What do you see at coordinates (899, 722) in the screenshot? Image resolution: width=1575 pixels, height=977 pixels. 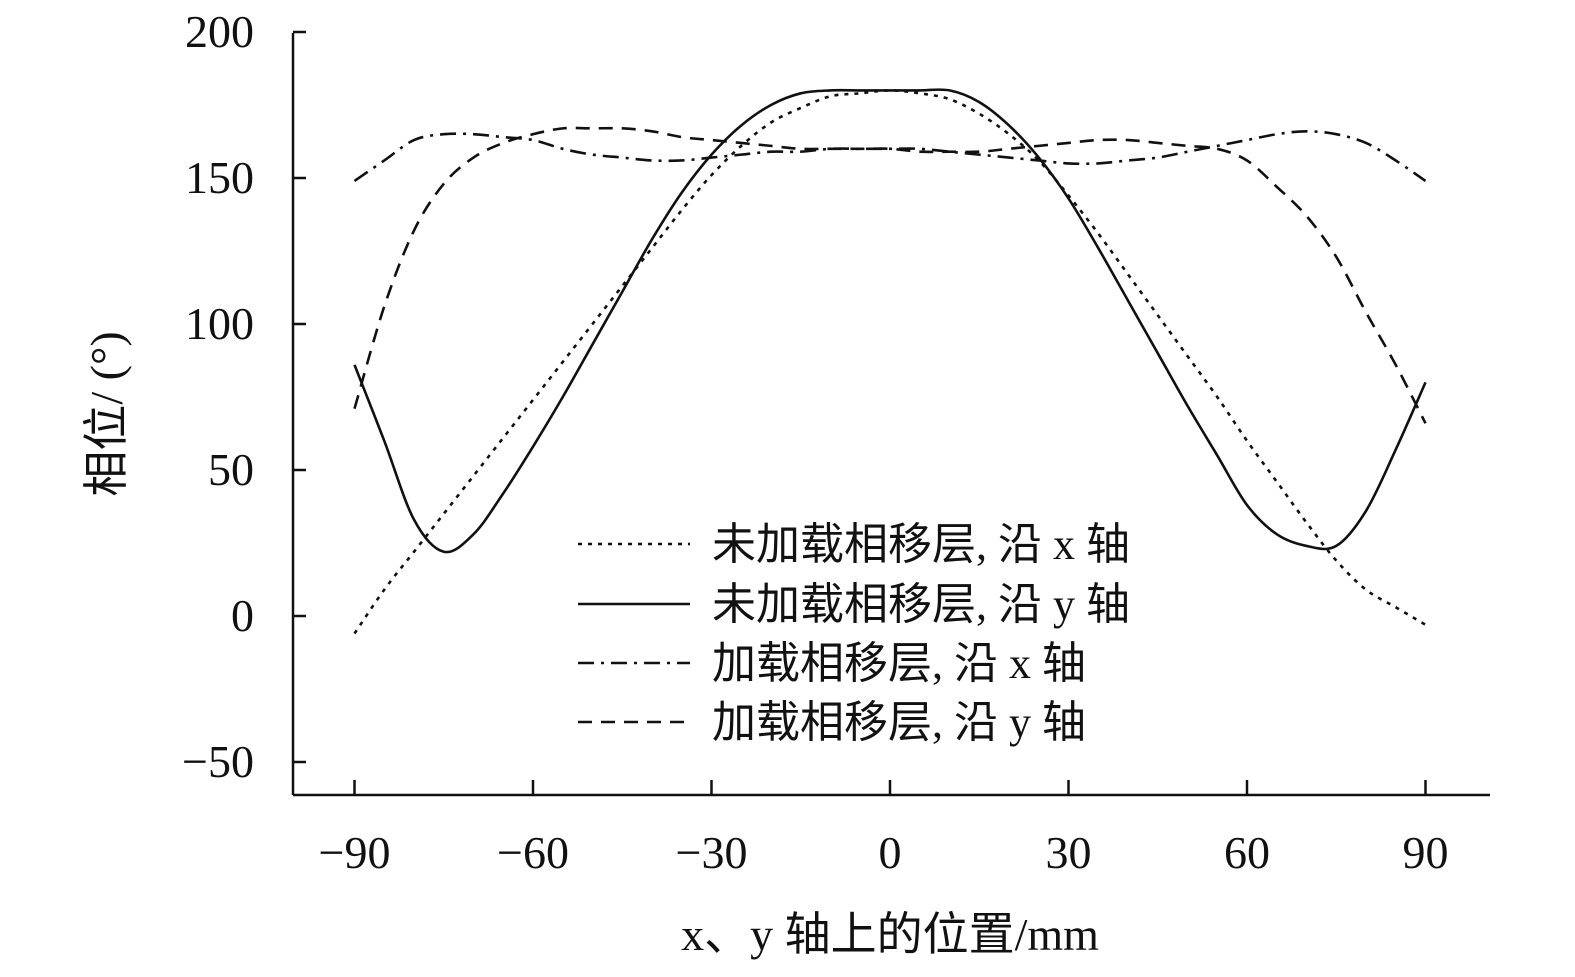 I see `legend-label-4: 加载相移层, 沿 y 轴` at bounding box center [899, 722].